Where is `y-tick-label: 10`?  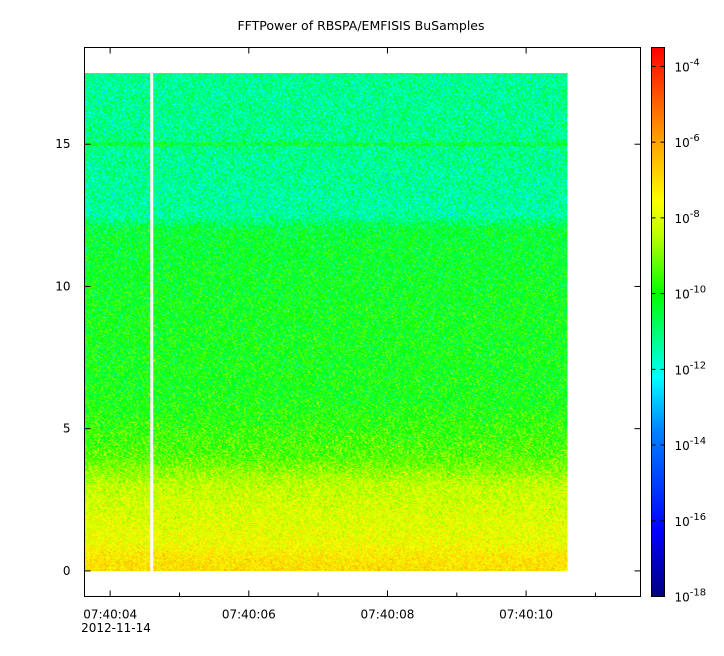
y-tick-label: 10 is located at coordinates (62, 286).